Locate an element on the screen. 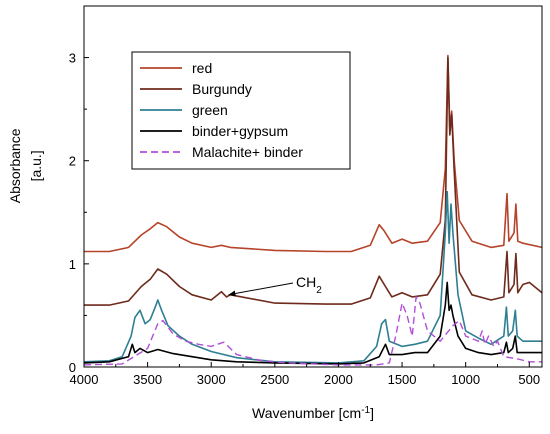 The width and height of the screenshot is (550, 434). annotation-ch2: CH2 is located at coordinates (309, 285).